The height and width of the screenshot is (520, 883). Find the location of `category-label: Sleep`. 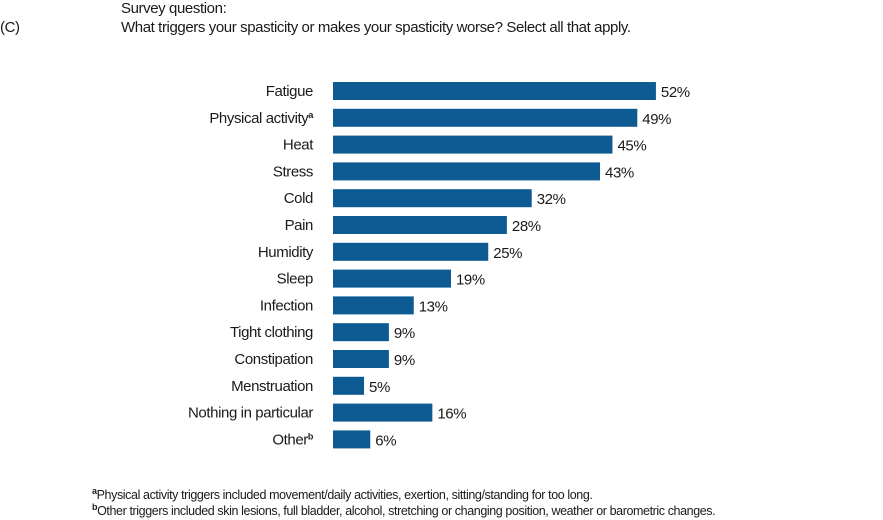

category-label: Sleep is located at coordinates (295, 279).